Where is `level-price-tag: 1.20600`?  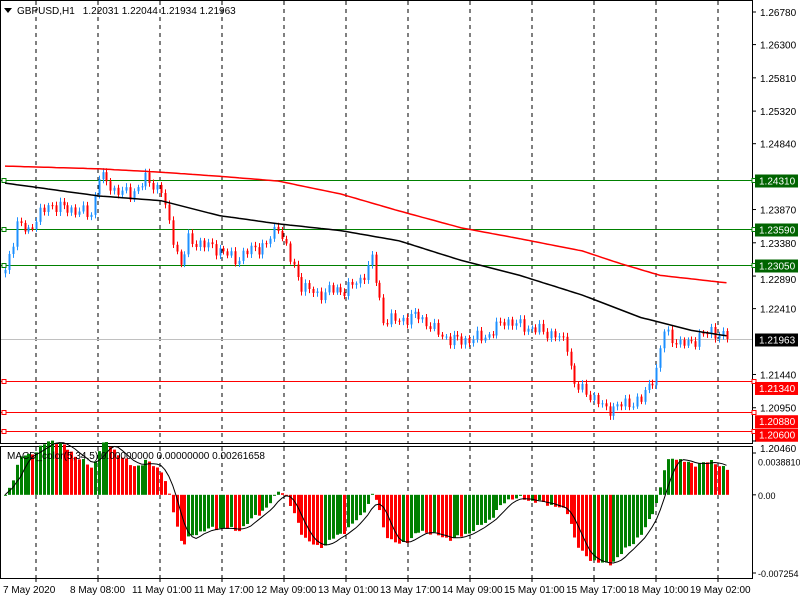 level-price-tag: 1.20600 is located at coordinates (776, 435).